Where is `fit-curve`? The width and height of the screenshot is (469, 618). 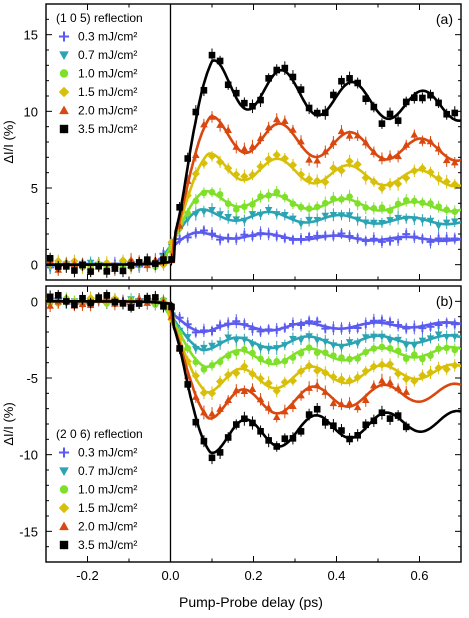 fit-curve is located at coordinates (253, 347).